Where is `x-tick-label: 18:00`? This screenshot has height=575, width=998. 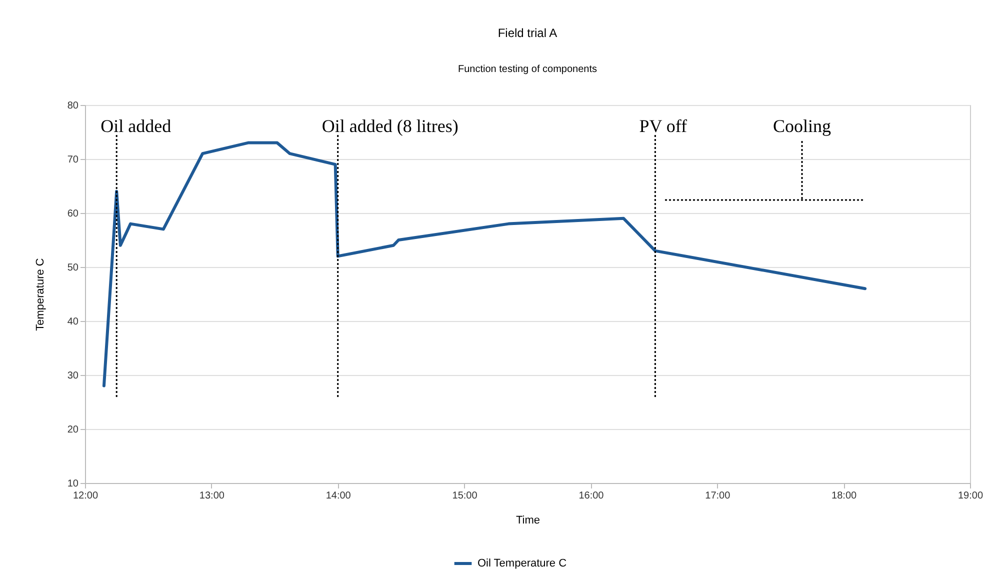
x-tick-label: 18:00 is located at coordinates (845, 496).